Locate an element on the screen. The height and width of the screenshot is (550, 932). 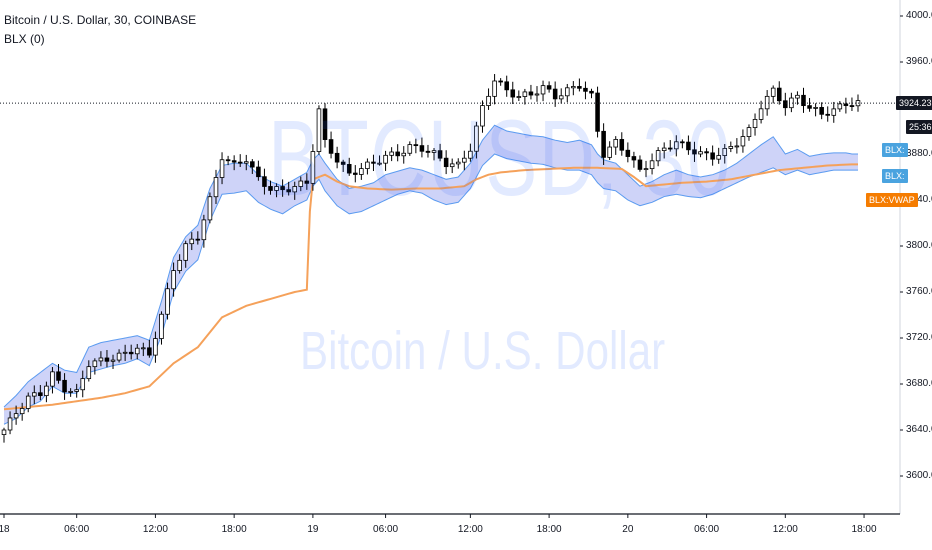
chart-title: Bitcoin / U.S. Dollar, 30, COINBASE is located at coordinates (100, 20).